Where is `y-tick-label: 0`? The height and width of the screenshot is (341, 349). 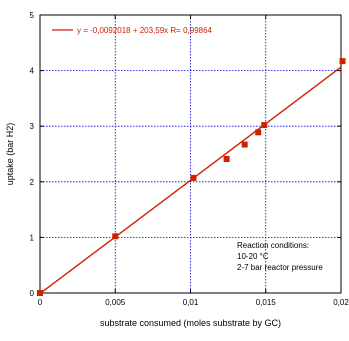
y-tick-label: 0 is located at coordinates (32, 293).